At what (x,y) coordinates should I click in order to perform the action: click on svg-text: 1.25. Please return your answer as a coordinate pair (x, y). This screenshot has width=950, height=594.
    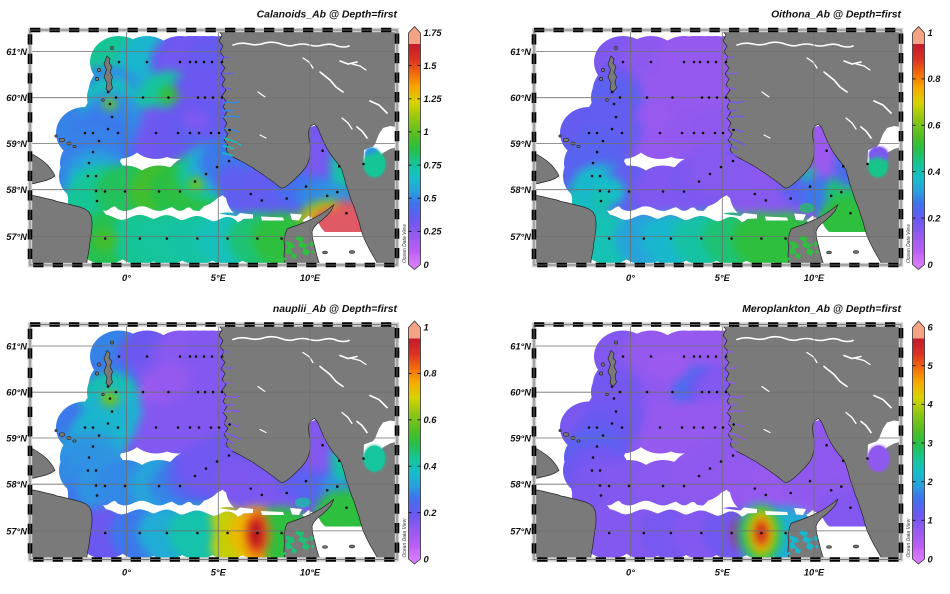
    Looking at the image, I should click on (433, 99).